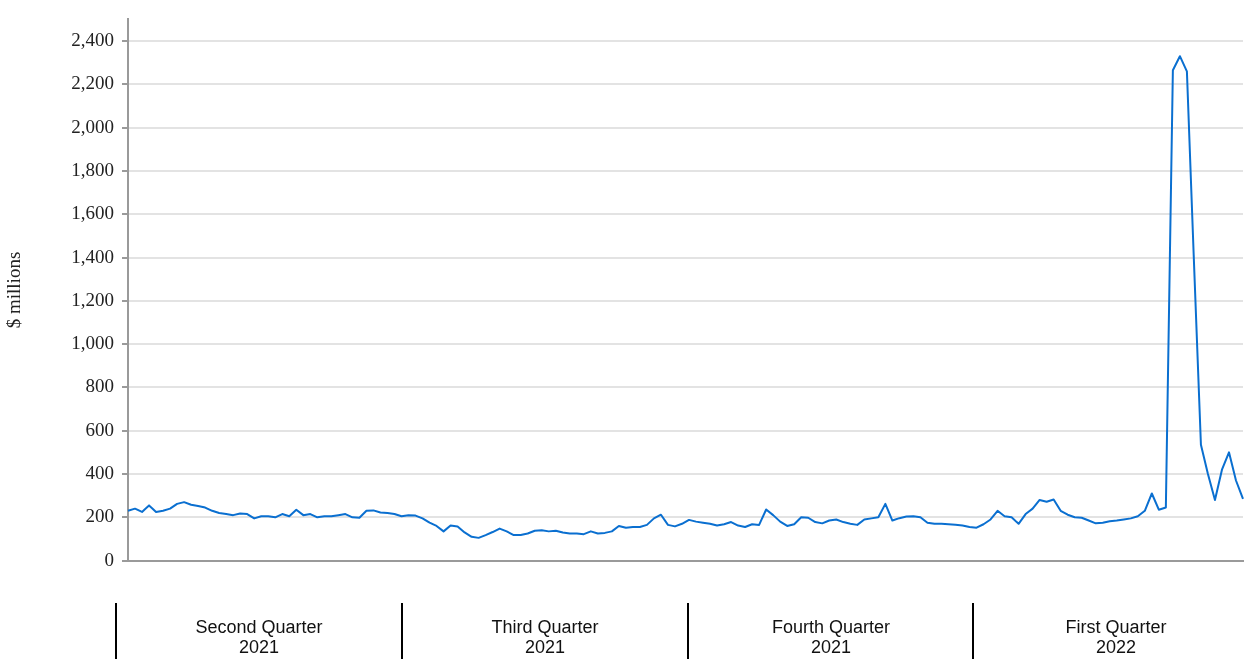 This screenshot has width=1244, height=659. What do you see at coordinates (1108, 631) in the screenshot?
I see `text: First Quarter 2022` at bounding box center [1108, 631].